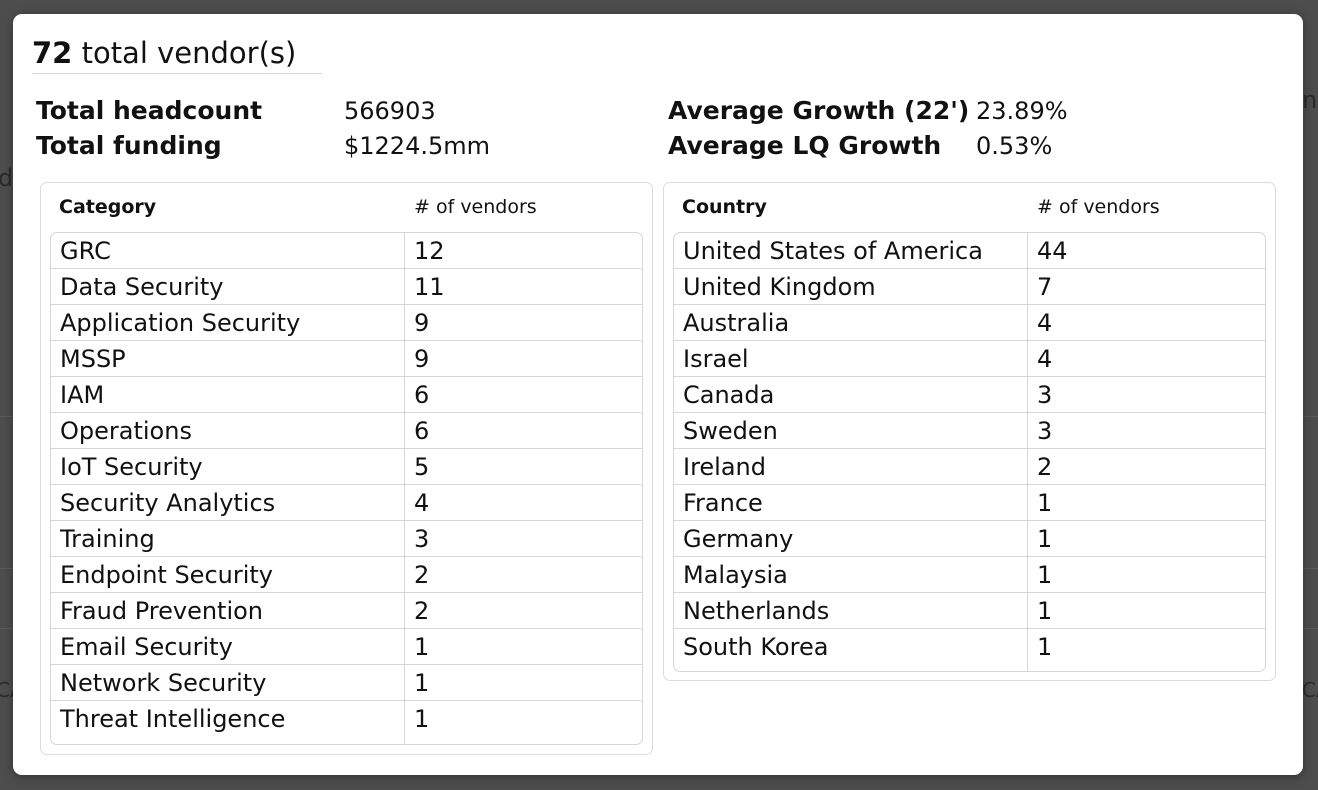 The width and height of the screenshot is (1318, 790). Describe the element at coordinates (969, 207) in the screenshot. I see `country-table-header: Country # of vendors` at that location.